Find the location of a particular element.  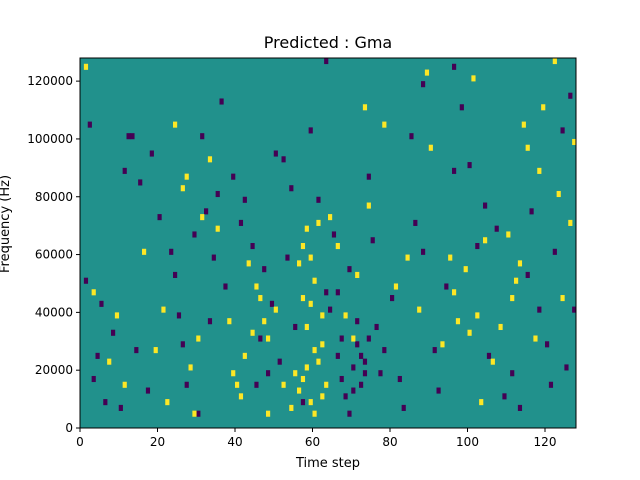

y-tick-label: 60000 is located at coordinates (54, 255).